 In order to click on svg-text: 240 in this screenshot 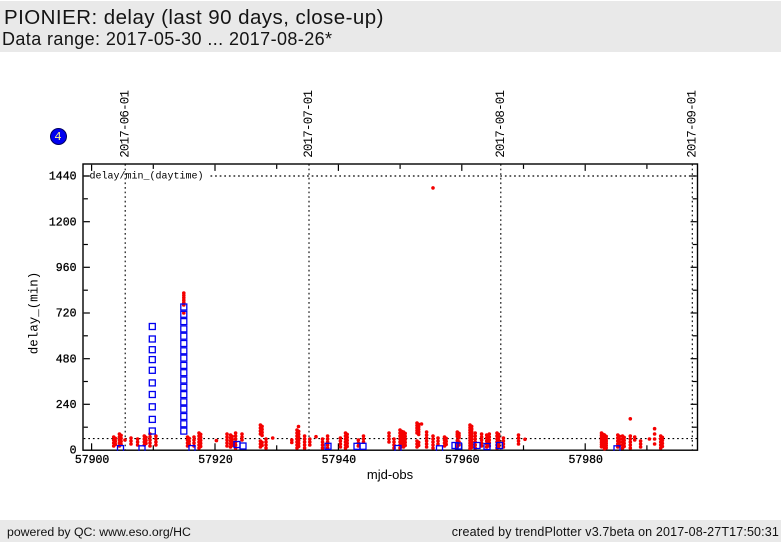, I will do `click(66, 405)`.